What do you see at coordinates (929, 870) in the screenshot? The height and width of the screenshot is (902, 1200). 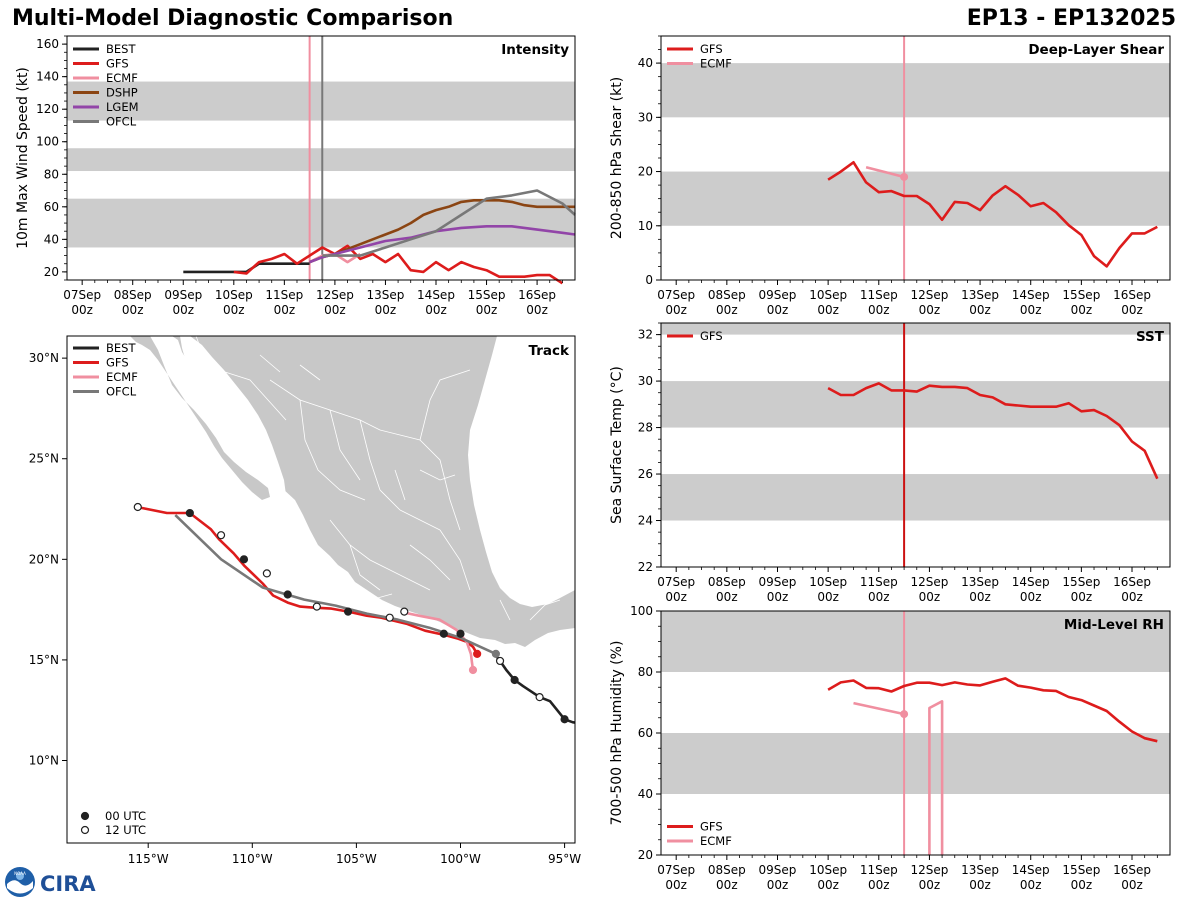 I see `rh-xtick-label: 12Sep` at bounding box center [929, 870].